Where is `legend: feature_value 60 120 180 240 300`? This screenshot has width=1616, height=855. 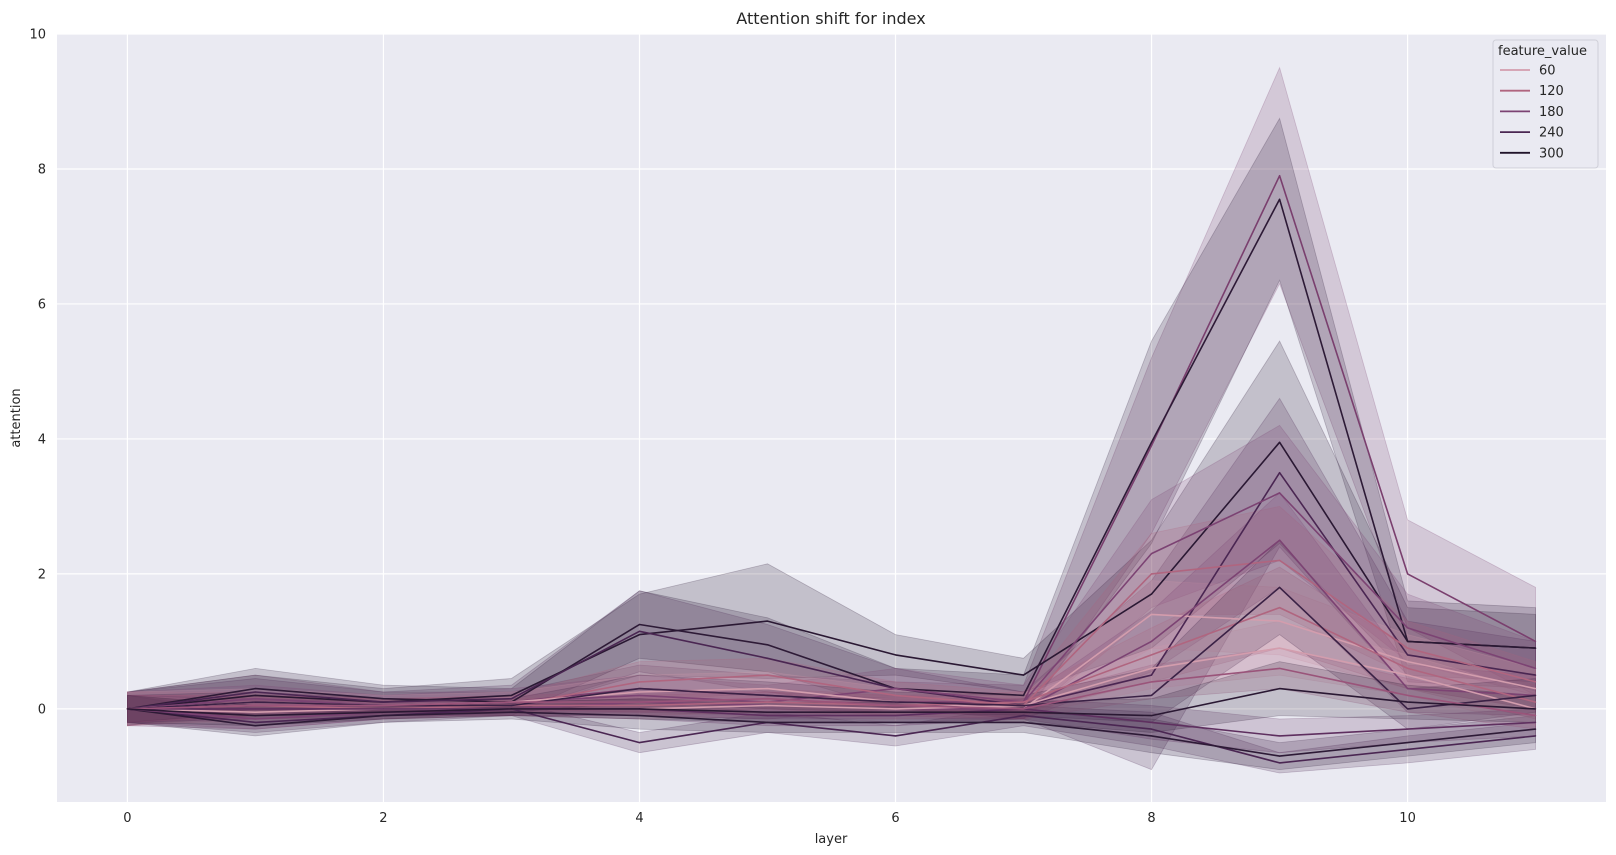 legend: feature_value 60 120 180 240 300 is located at coordinates (1545, 104).